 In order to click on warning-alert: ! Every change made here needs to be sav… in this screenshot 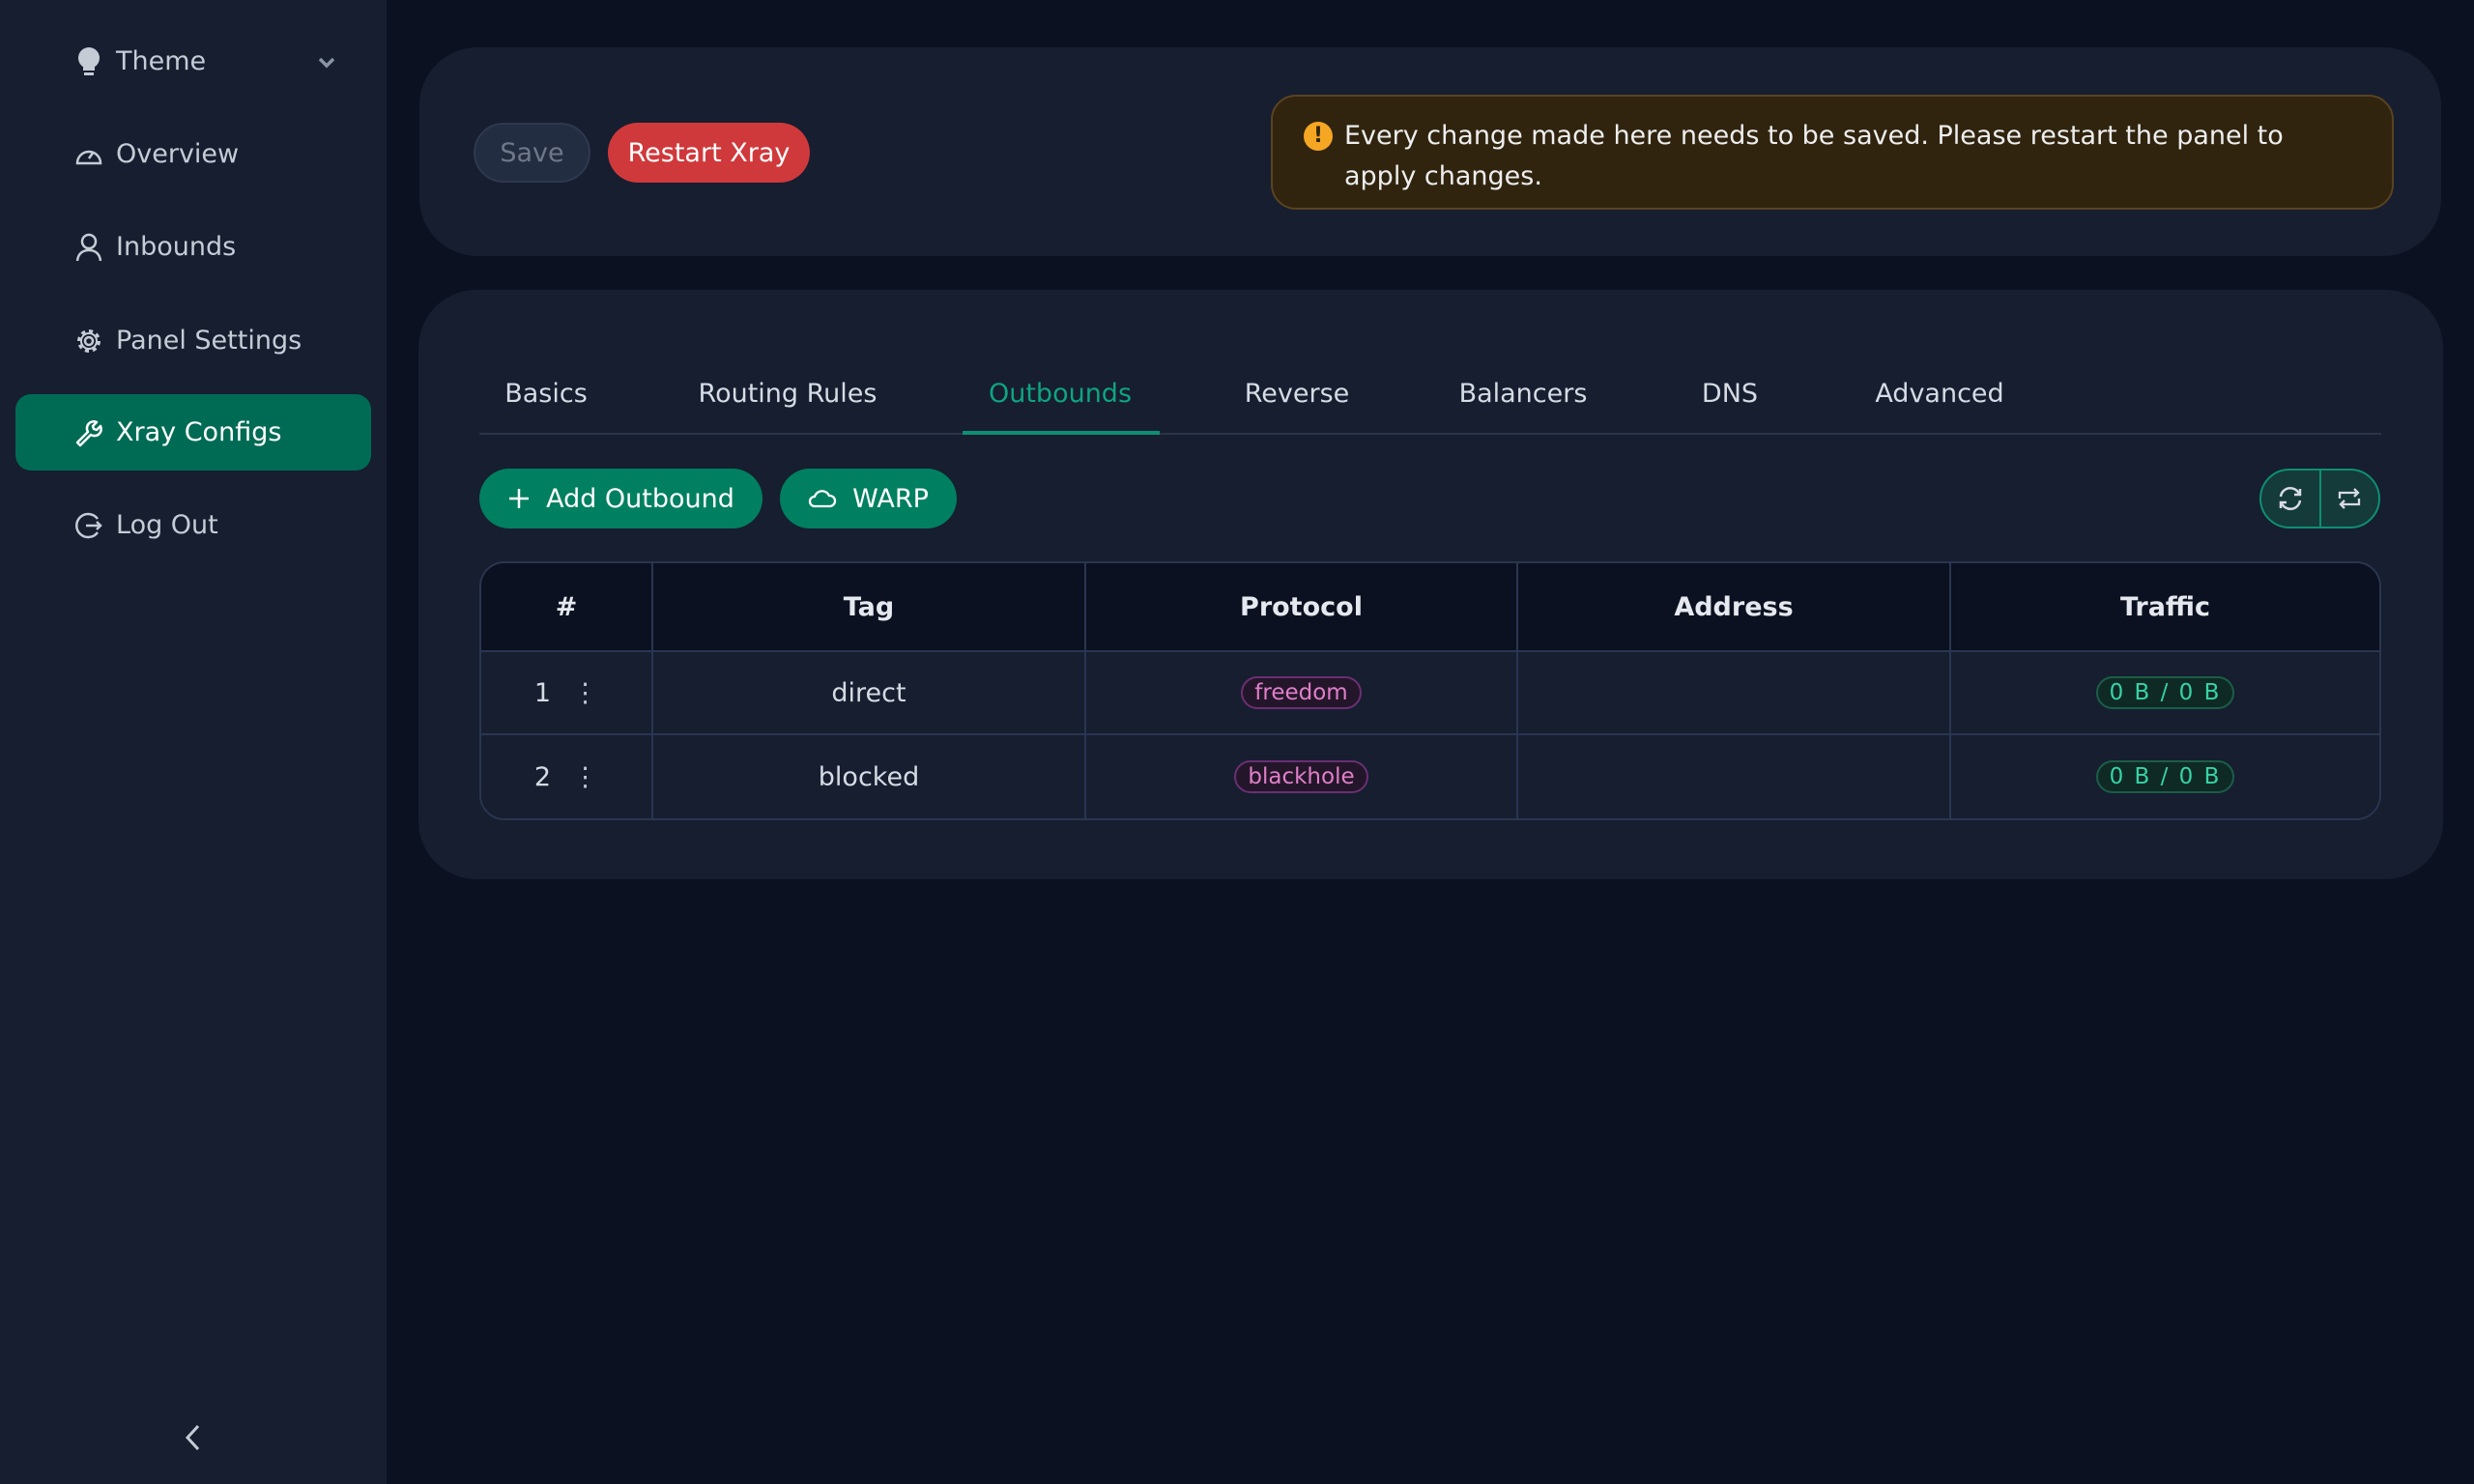, I will do `click(1833, 153)`.